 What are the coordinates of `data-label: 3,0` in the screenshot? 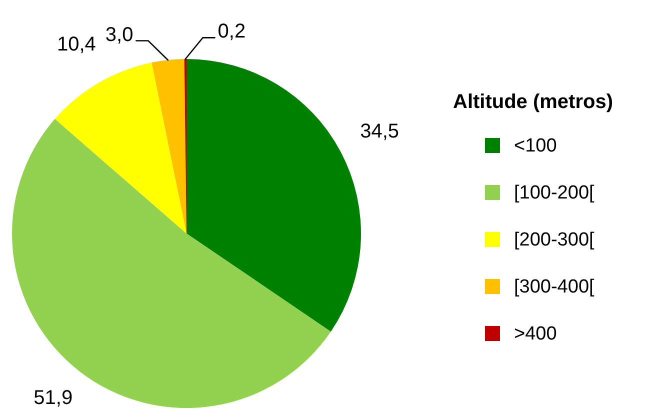 It's located at (119, 35).